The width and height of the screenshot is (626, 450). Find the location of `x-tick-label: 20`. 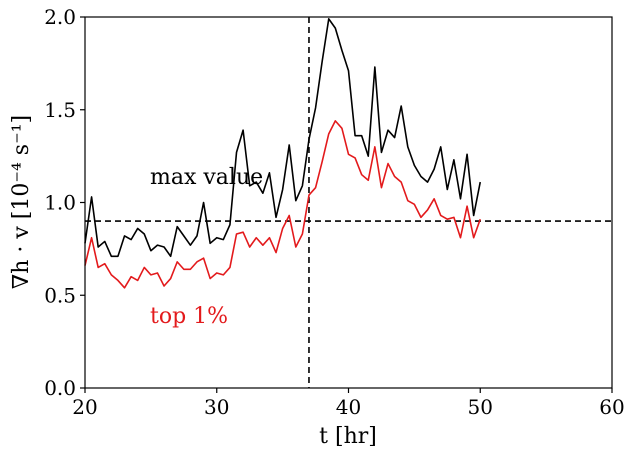

x-tick-label: 20 is located at coordinates (84, 407).